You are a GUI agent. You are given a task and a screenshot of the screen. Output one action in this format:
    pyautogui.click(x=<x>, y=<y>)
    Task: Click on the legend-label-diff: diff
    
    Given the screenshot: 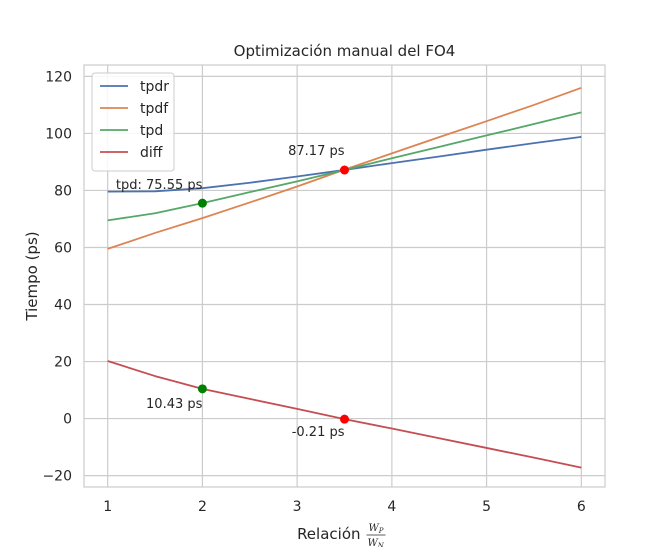 What is the action you would take?
    pyautogui.click(x=151, y=153)
    